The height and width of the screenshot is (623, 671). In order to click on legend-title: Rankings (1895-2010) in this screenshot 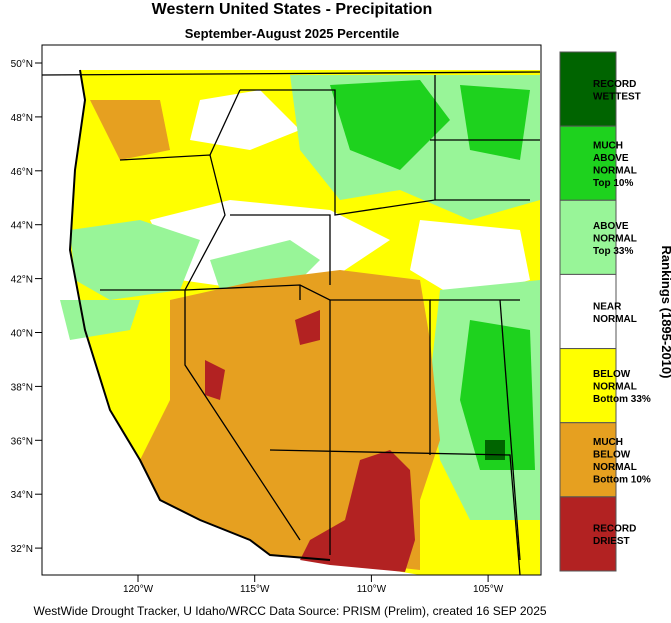, I will do `click(665, 312)`.